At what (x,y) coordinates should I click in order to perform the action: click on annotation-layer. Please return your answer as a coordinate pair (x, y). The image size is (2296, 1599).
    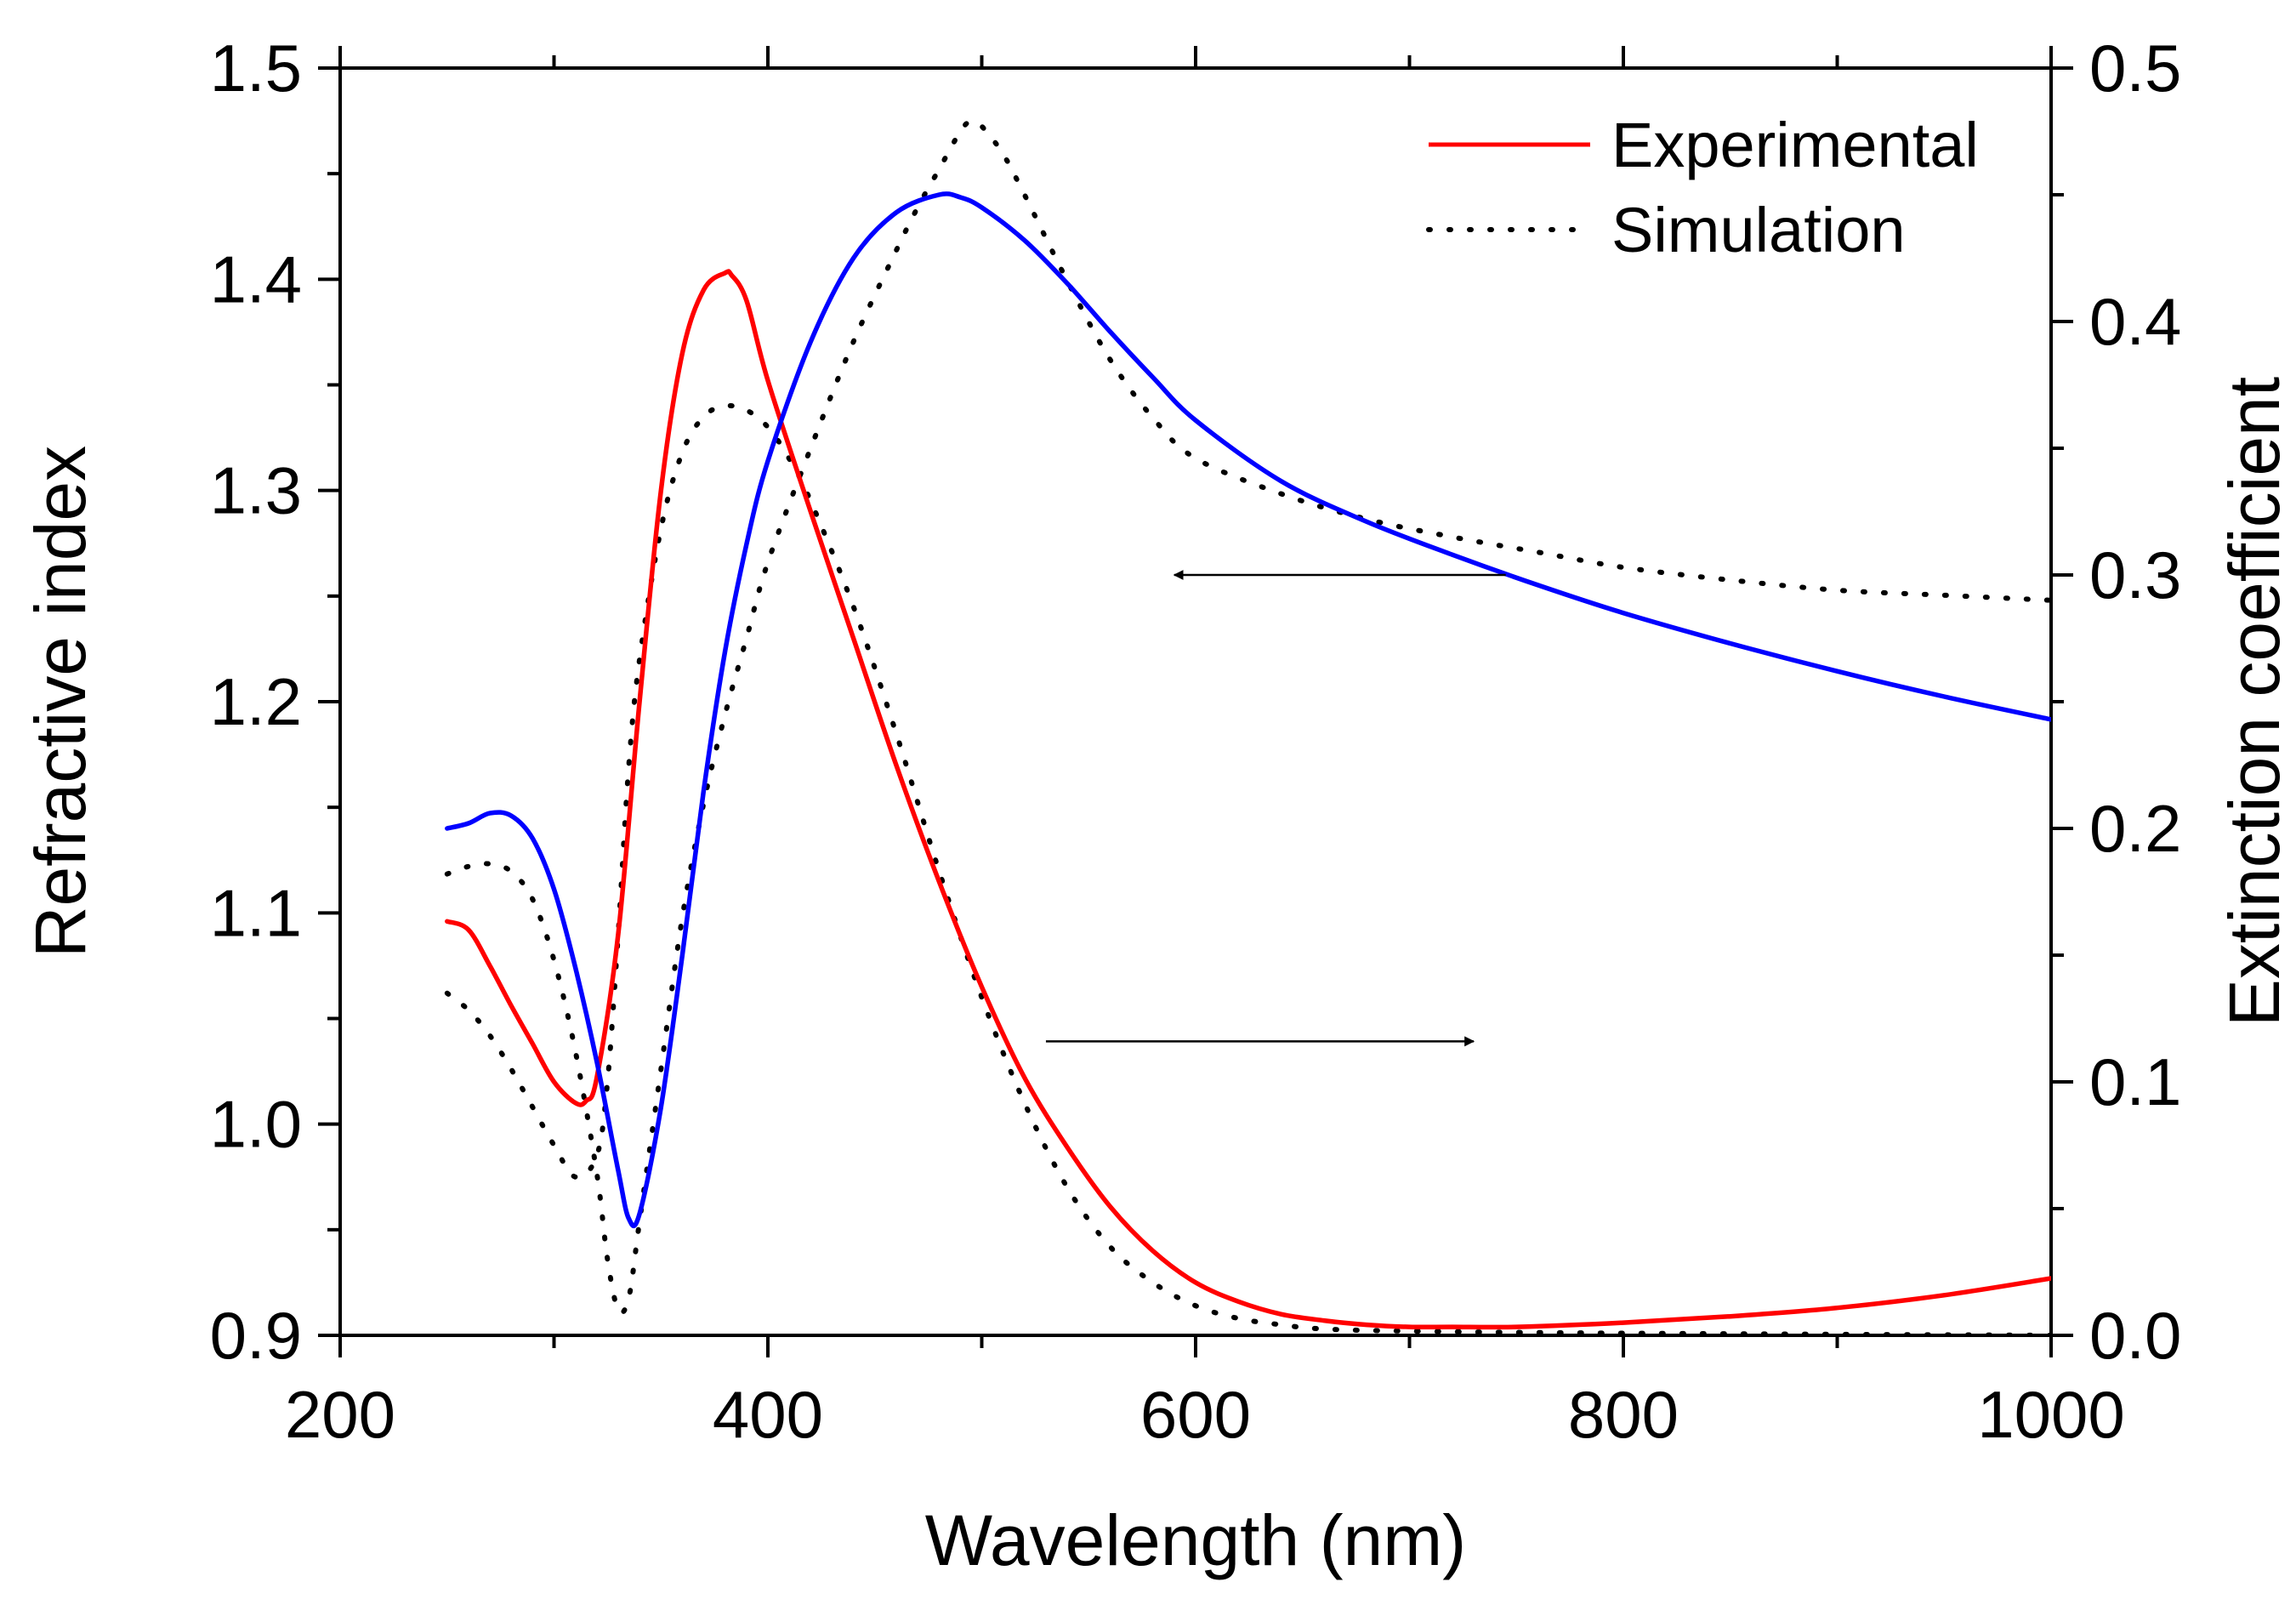
    Looking at the image, I should click on (1275, 808).